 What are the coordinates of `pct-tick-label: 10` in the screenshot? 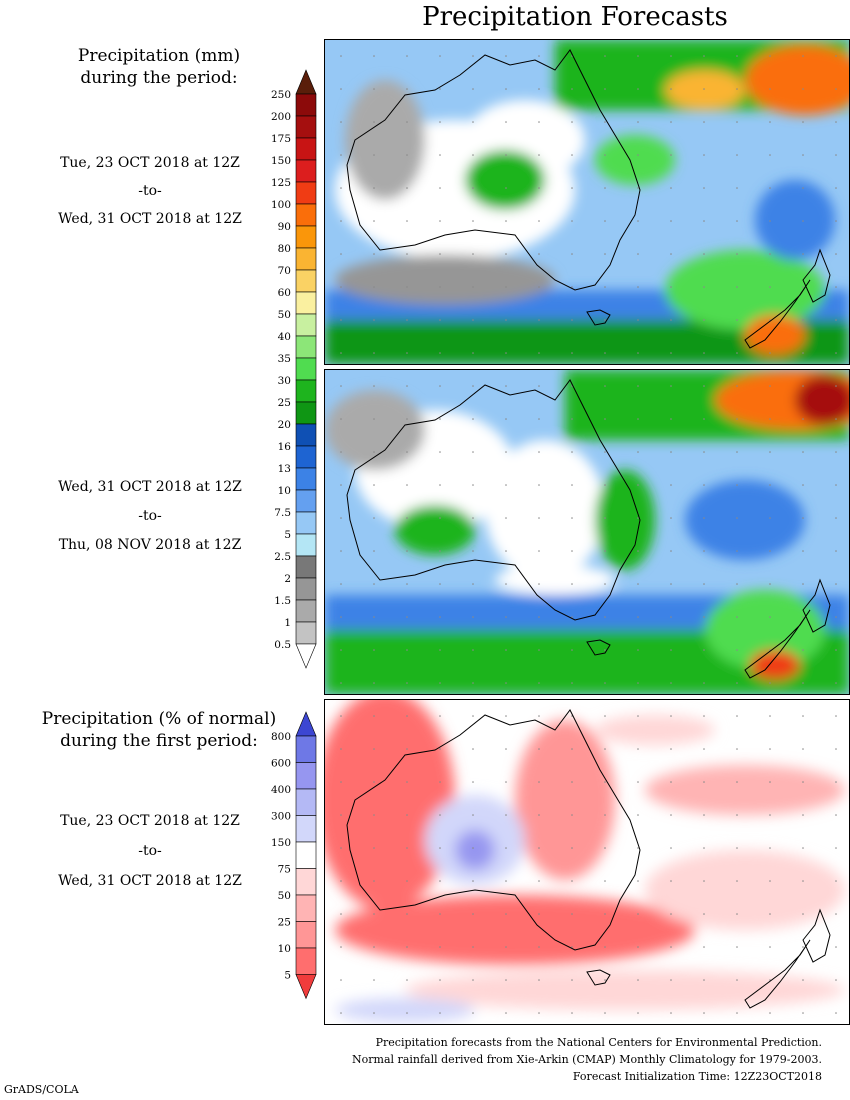 It's located at (284, 949).